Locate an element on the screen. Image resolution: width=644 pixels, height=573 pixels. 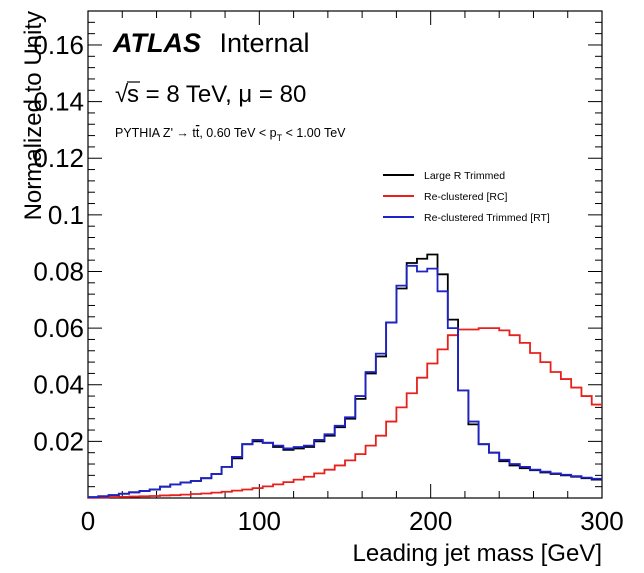
legend-label-re-clustered-rc: Re-clustered [RC] is located at coordinates (466, 197).